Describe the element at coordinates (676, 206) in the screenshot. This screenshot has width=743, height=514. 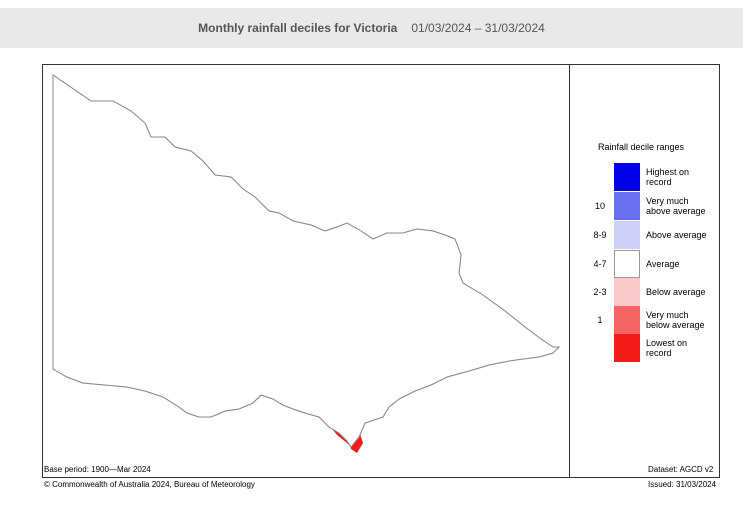
I see `legend-label: Very much above average` at that location.